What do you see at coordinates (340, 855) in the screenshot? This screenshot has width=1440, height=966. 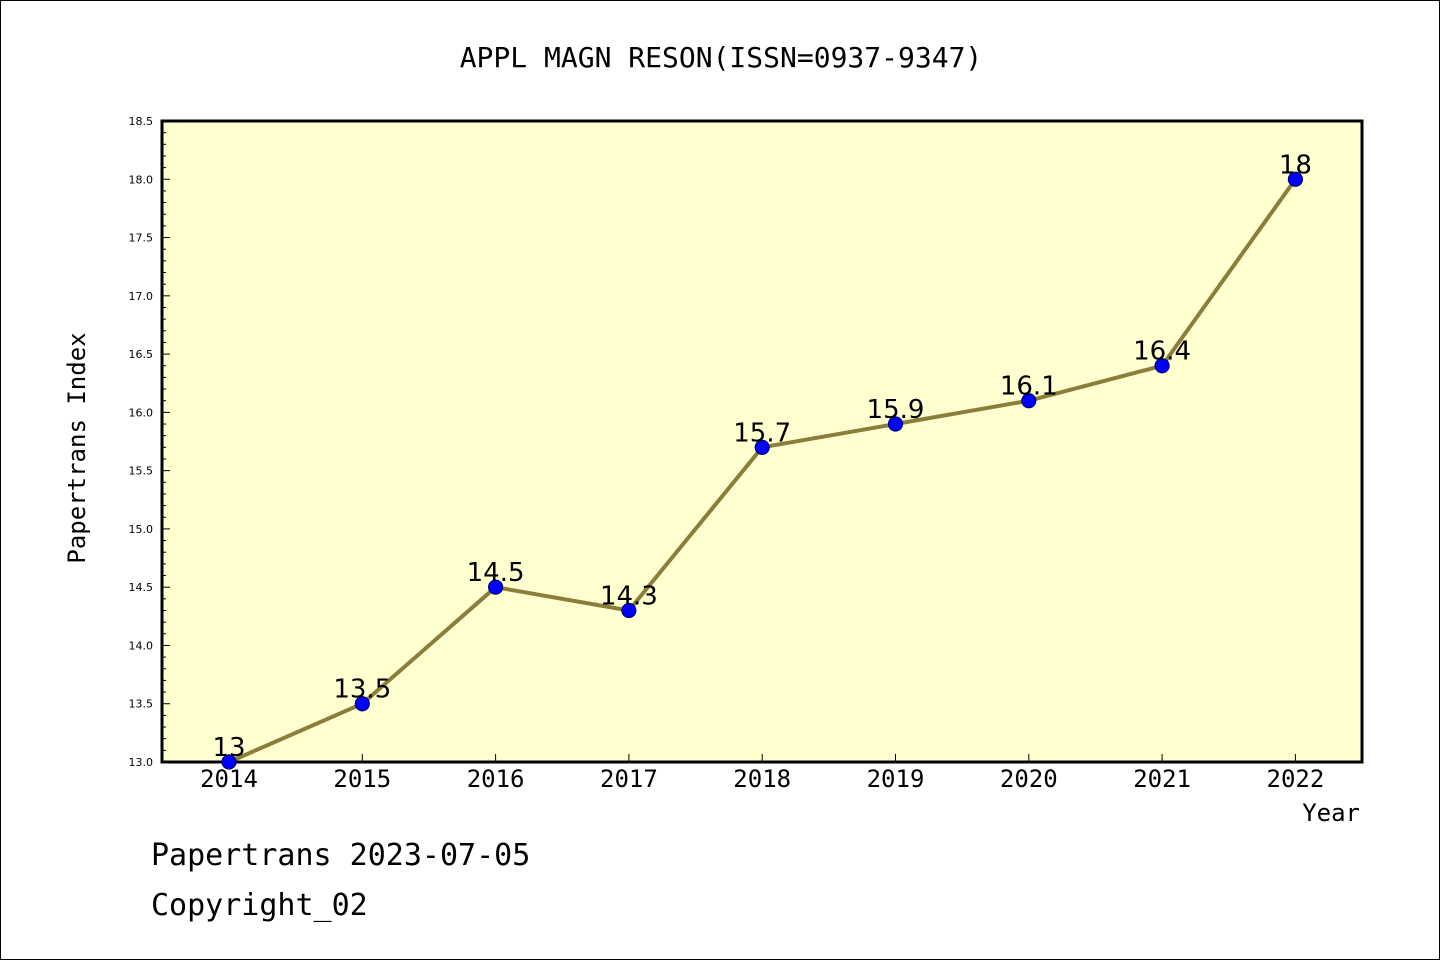 I see `footer-date: Papertrans 2023-07-05` at bounding box center [340, 855].